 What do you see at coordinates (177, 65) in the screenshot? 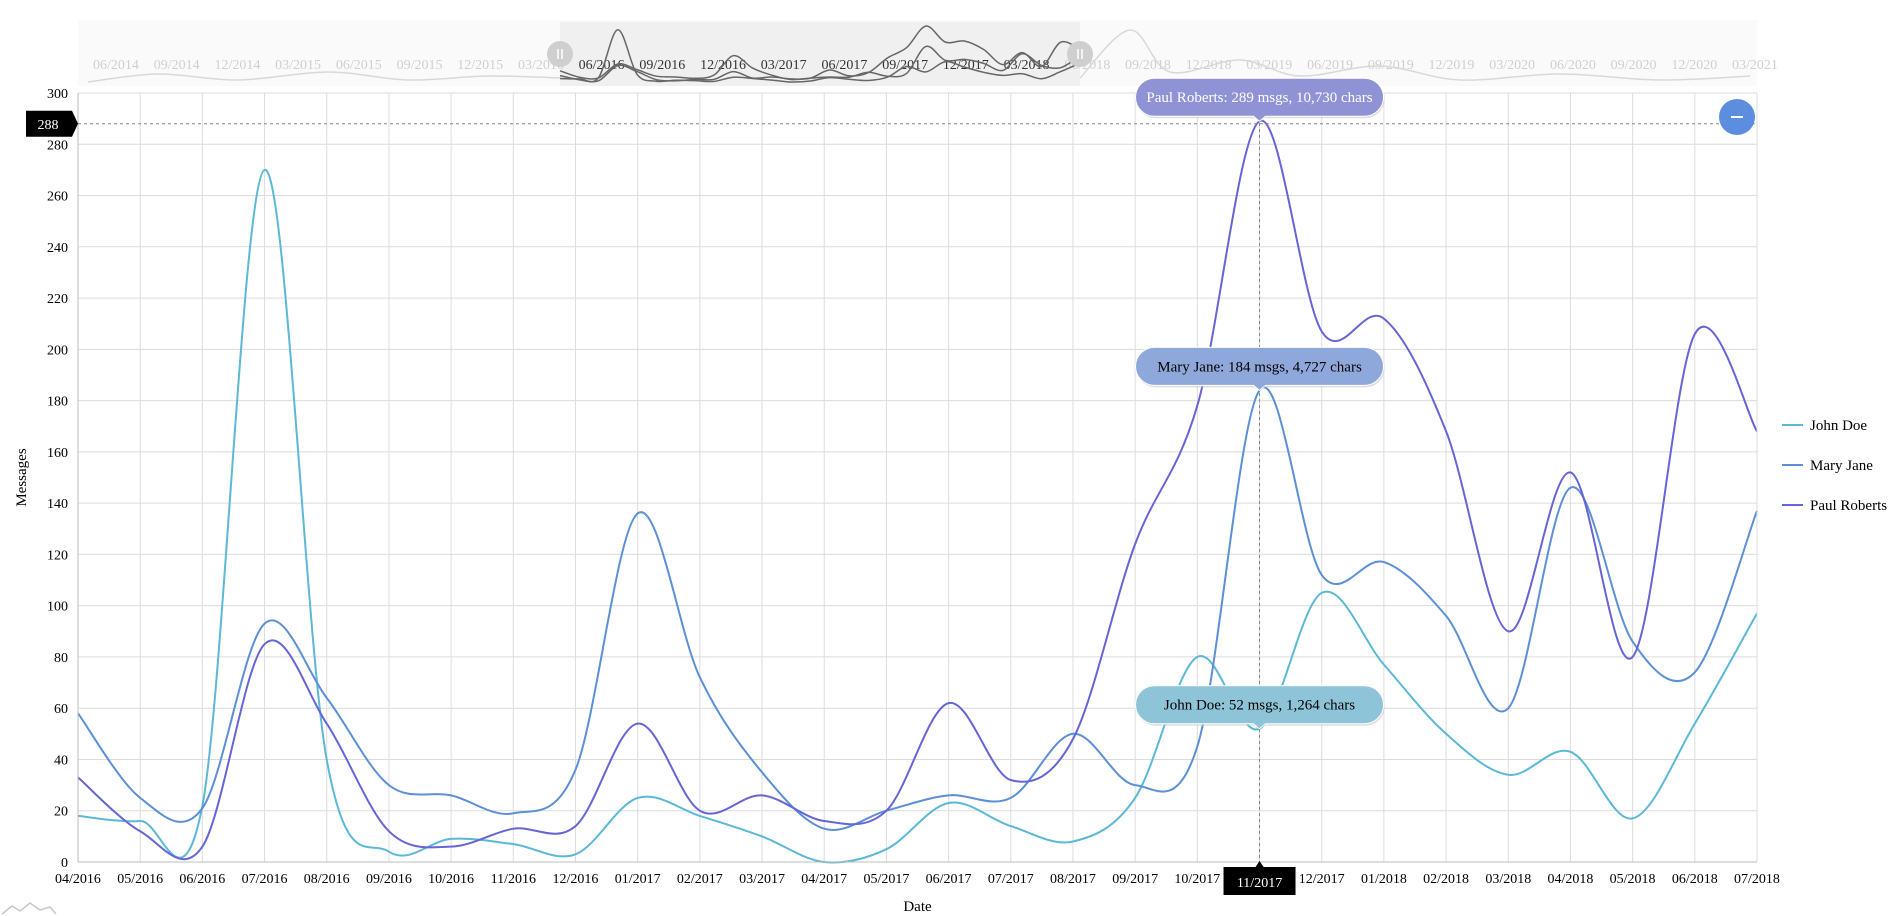
I see `navigator-tick-label: 09/2014` at bounding box center [177, 65].